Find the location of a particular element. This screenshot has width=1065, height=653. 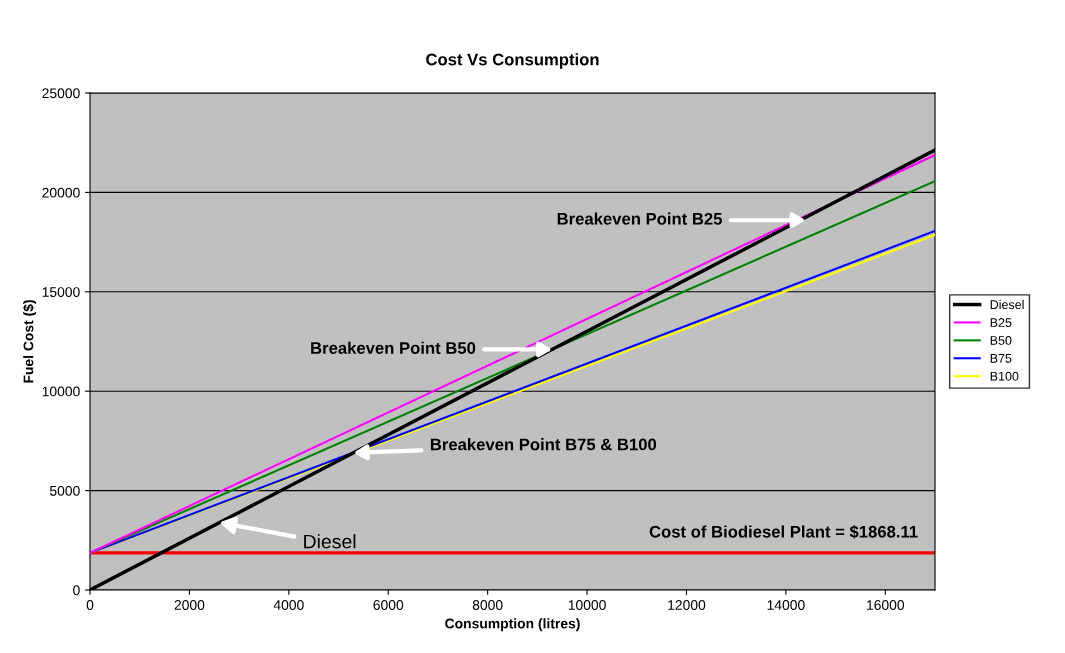

x-tick-label: 12000 is located at coordinates (687, 605).